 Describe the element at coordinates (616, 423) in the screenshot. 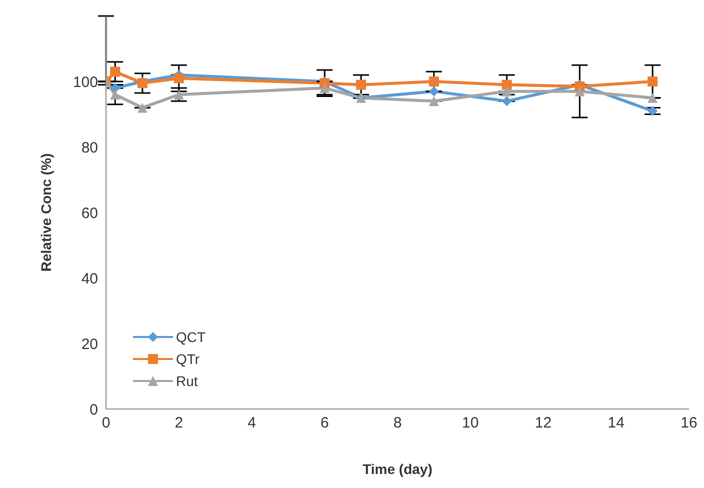

I see `x-tick-label: 14` at that location.